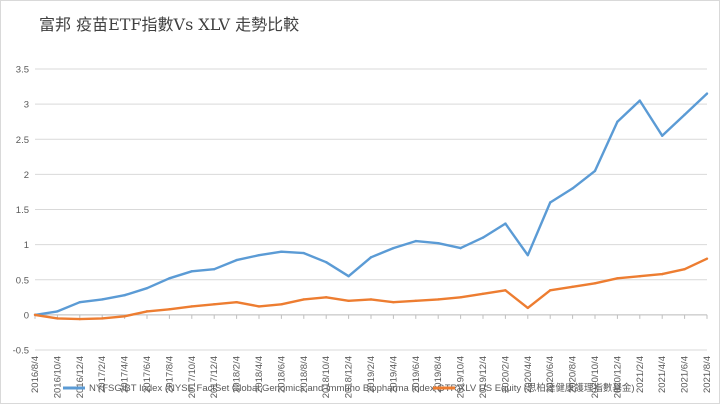 This screenshot has width=720, height=404. I want to click on y-tick-label: 2.5, so click(22, 140).